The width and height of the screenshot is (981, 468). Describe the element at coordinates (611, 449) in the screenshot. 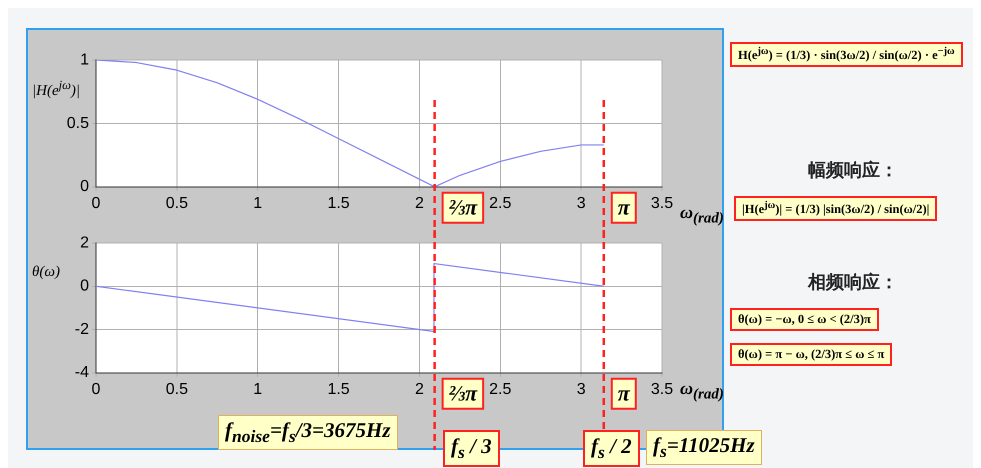

I see `text: f$_{s}$ / 2` at that location.